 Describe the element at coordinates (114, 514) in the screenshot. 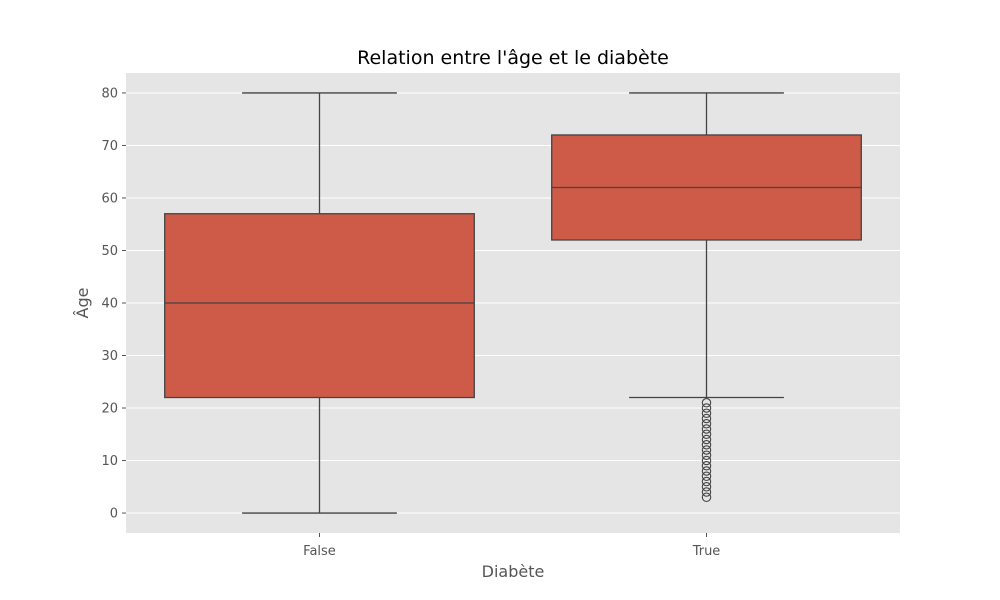

I see `y-tick-label-0: 0` at that location.